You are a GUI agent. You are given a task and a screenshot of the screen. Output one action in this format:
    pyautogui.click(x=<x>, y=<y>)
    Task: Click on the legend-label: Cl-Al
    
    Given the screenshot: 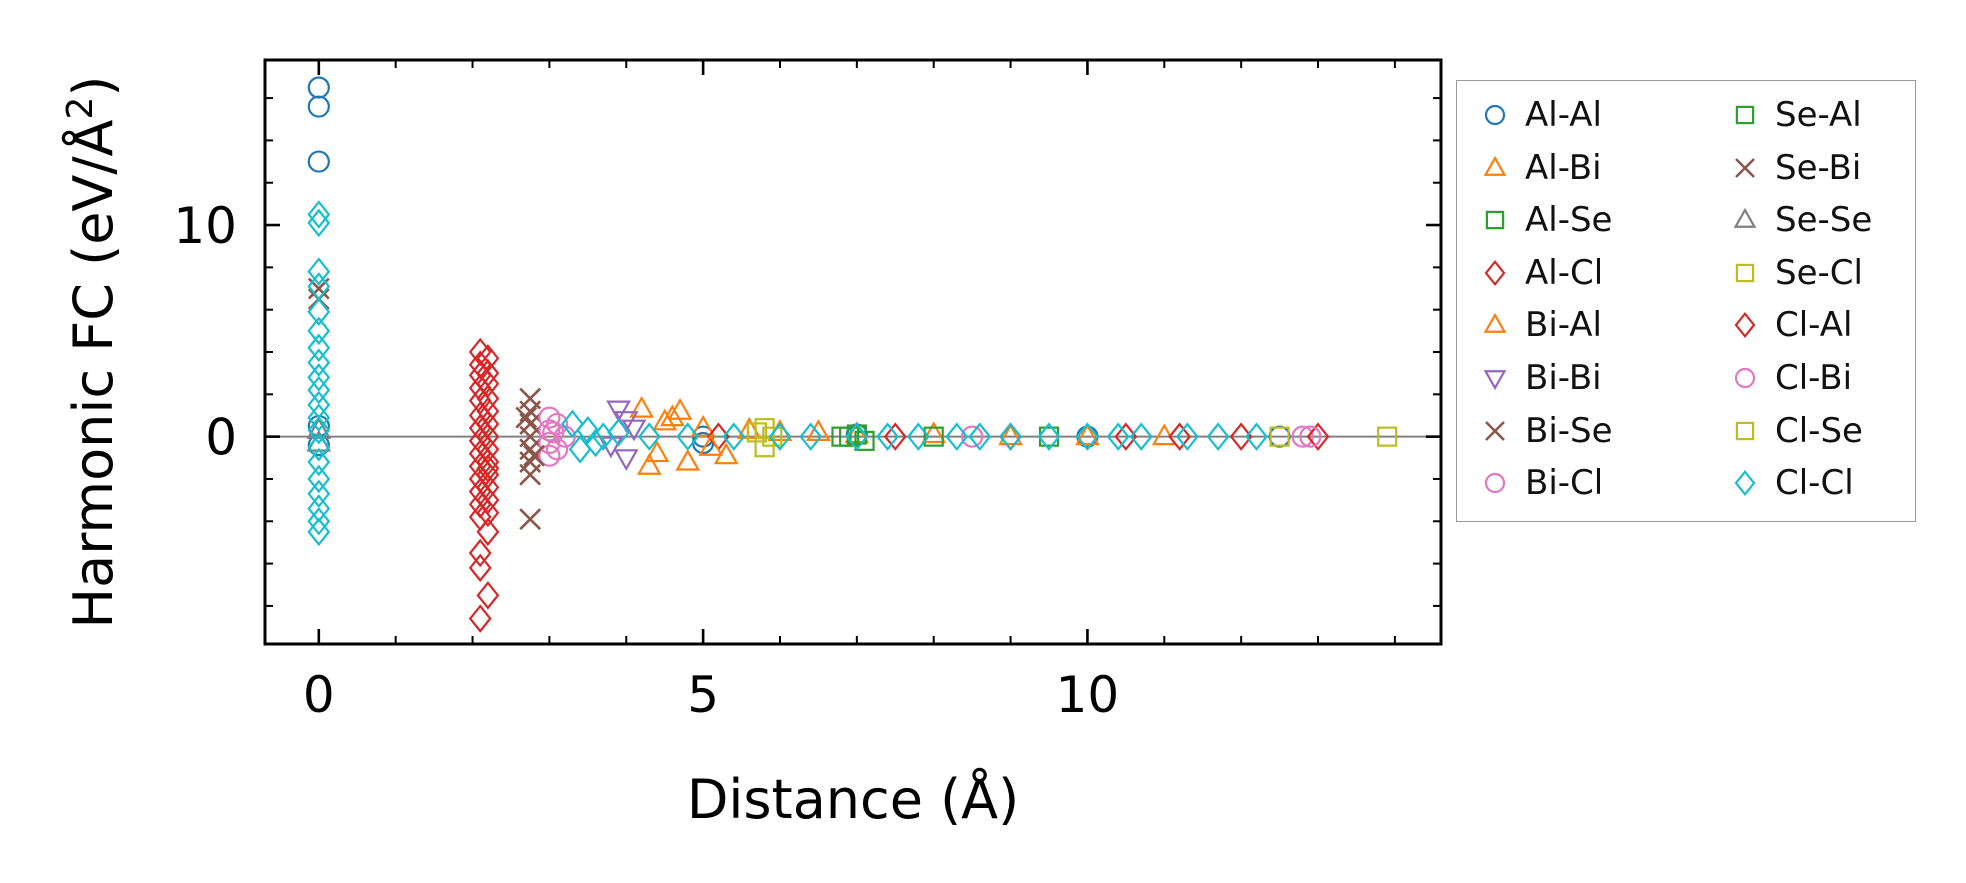 What is the action you would take?
    pyautogui.click(x=1814, y=325)
    